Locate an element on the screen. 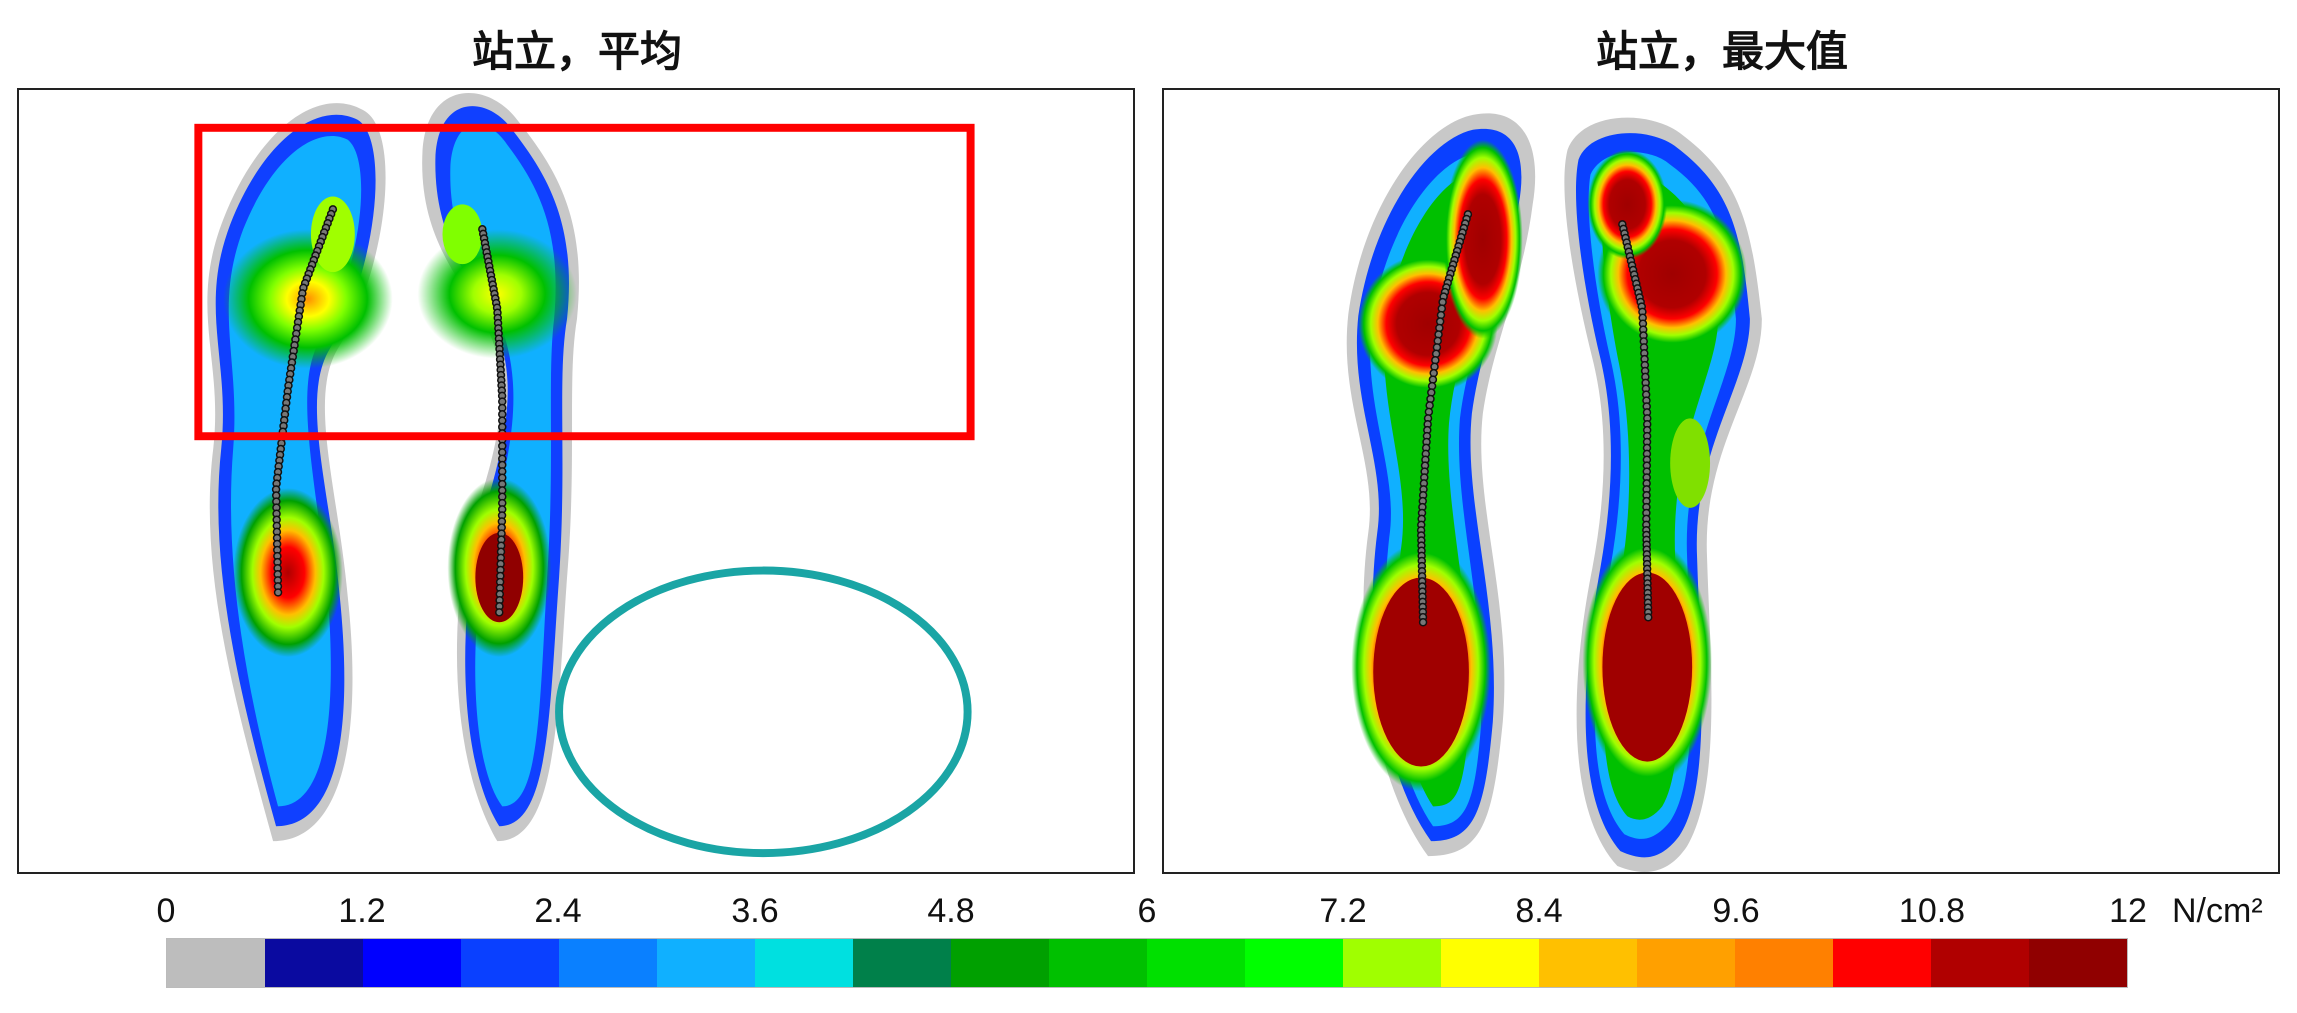  colorbar-tick-label: 1.2 is located at coordinates (362, 911).